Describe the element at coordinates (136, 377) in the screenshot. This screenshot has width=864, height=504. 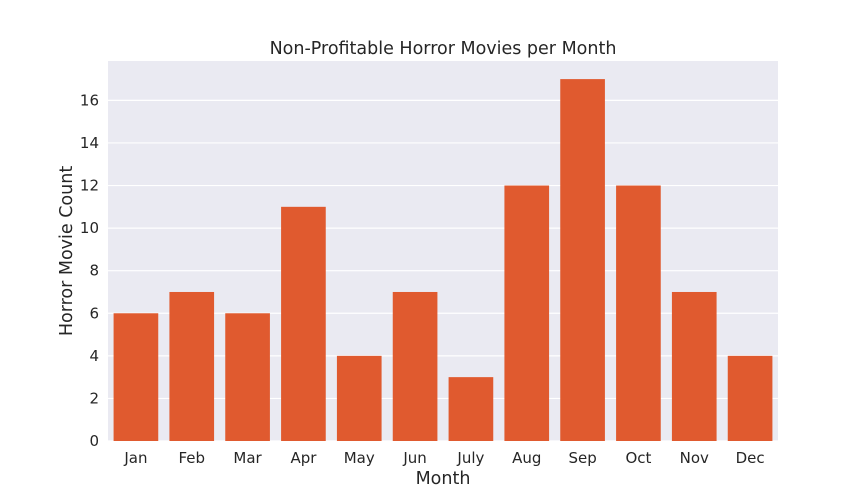
I see `bar-jan` at that location.